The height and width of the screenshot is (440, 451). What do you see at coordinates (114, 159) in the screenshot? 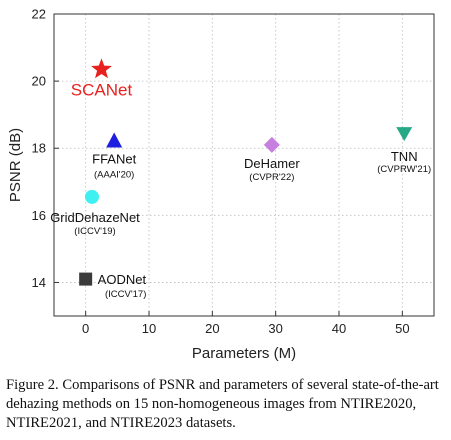
I see `ffanet-label: FFANet` at bounding box center [114, 159].